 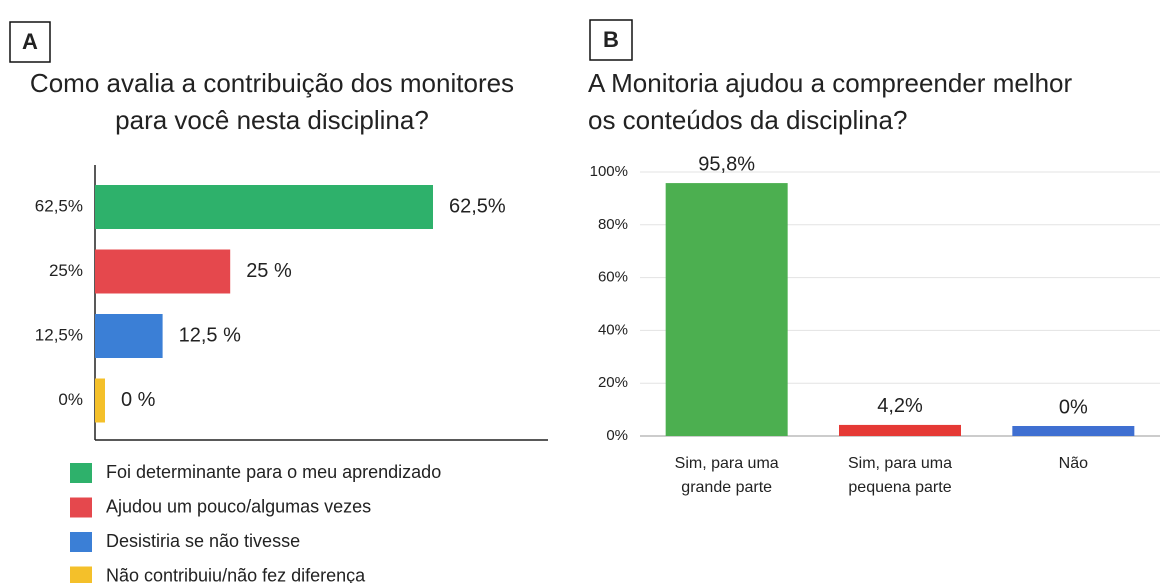 What do you see at coordinates (138, 400) in the screenshot?
I see `data-label: 0 %` at bounding box center [138, 400].